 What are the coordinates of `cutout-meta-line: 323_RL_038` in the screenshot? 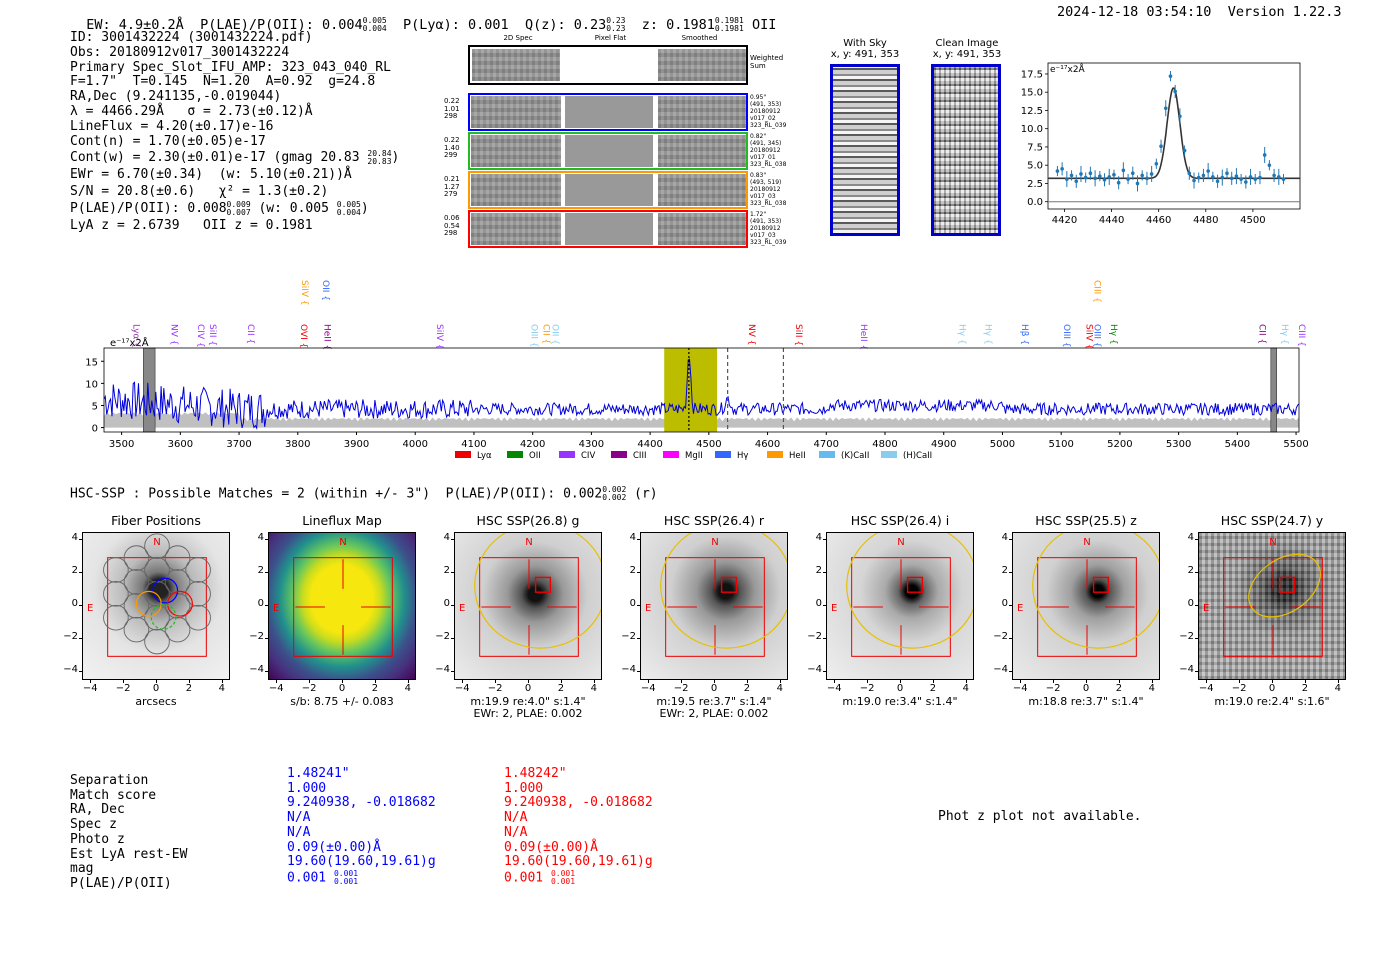 It's located at (768, 164).